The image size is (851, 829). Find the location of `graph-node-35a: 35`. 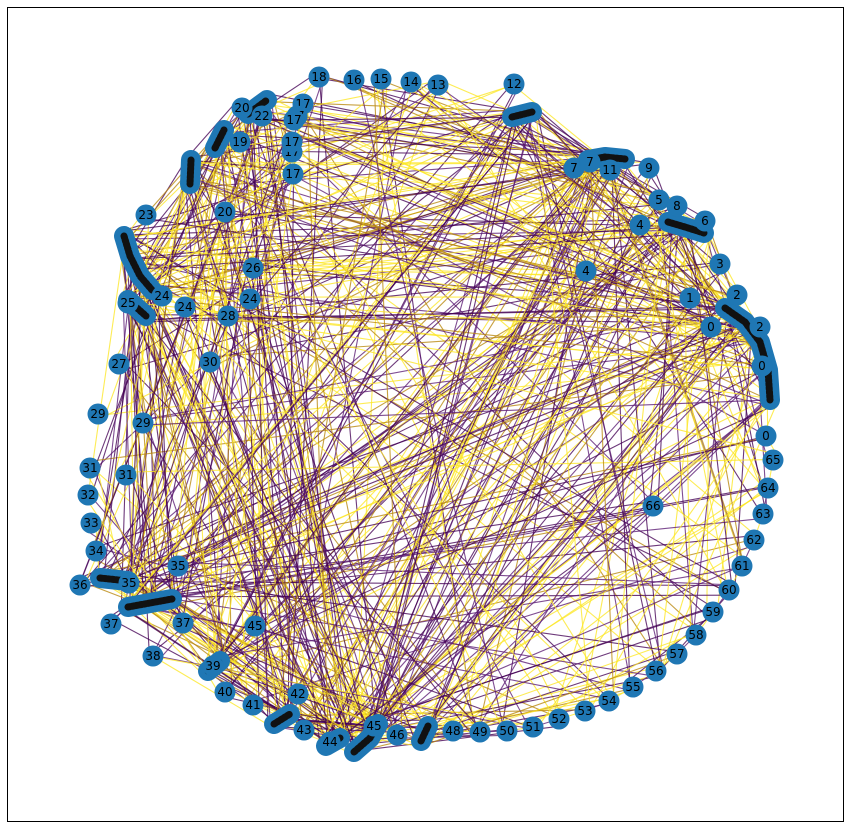

graph-node-35a: 35 is located at coordinates (129, 583).